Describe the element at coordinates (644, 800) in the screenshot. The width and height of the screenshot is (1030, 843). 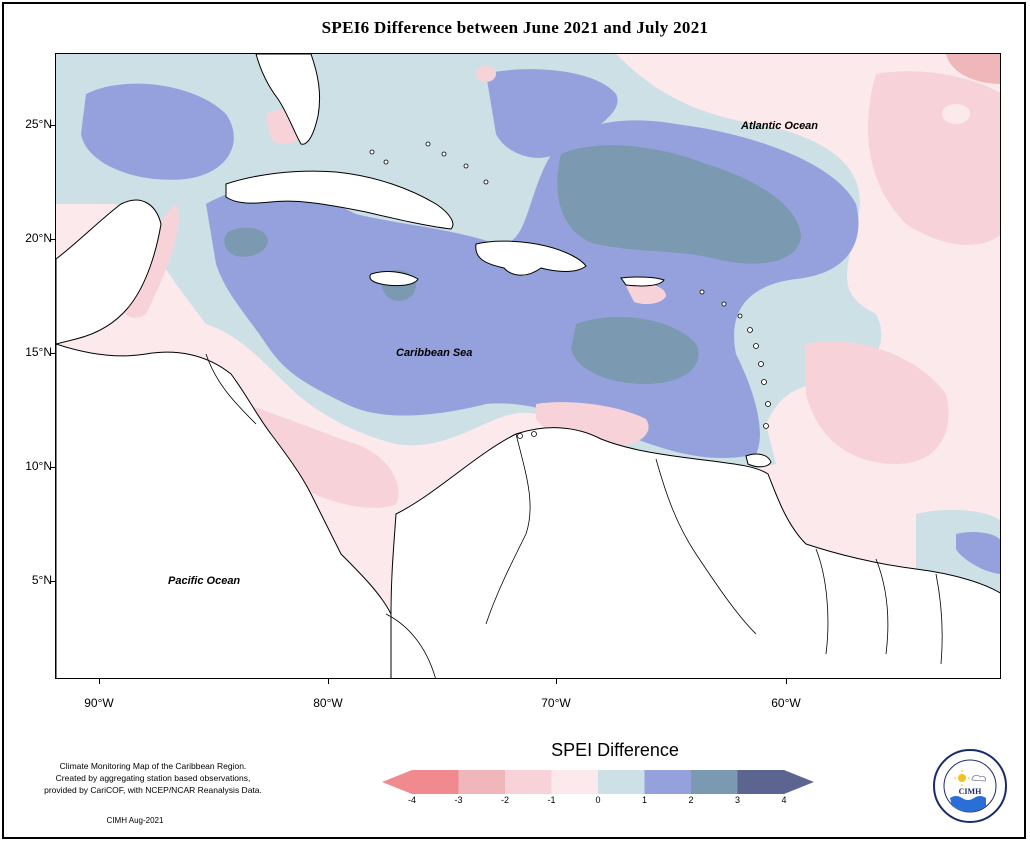
I see `legend-tick-label: 1` at that location.